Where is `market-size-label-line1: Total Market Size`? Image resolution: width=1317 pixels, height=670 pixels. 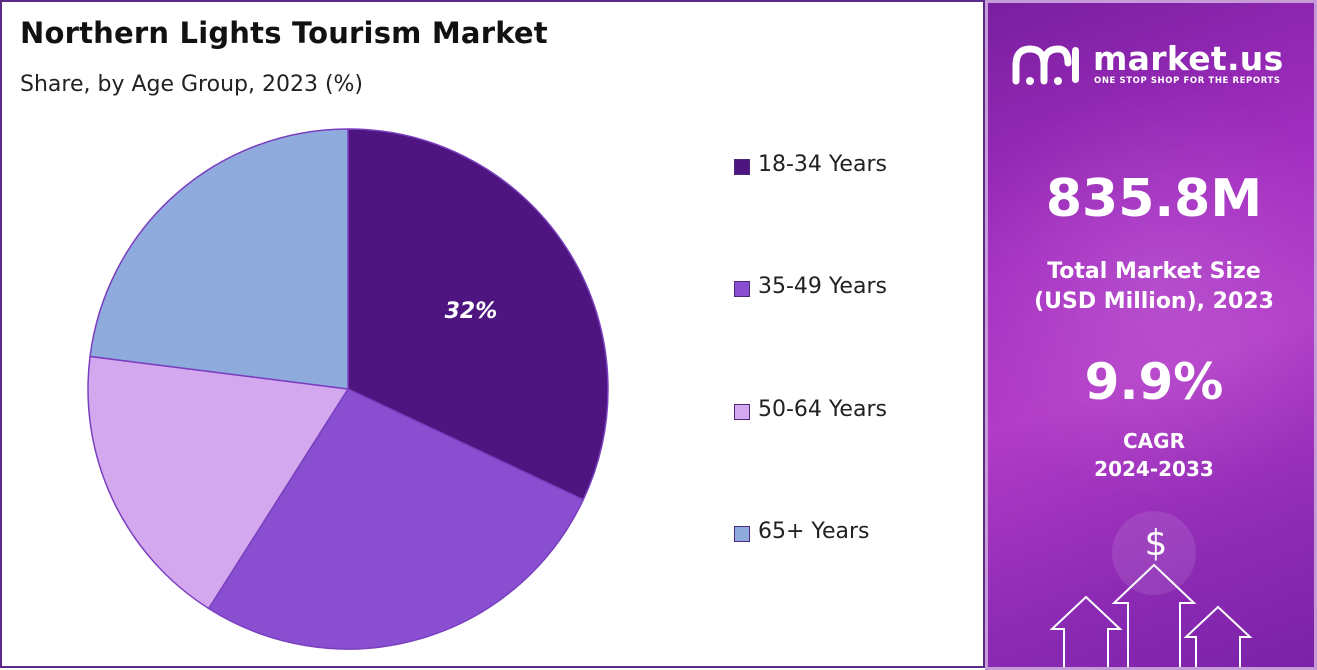 market-size-label-line1: Total Market Size is located at coordinates (1154, 271).